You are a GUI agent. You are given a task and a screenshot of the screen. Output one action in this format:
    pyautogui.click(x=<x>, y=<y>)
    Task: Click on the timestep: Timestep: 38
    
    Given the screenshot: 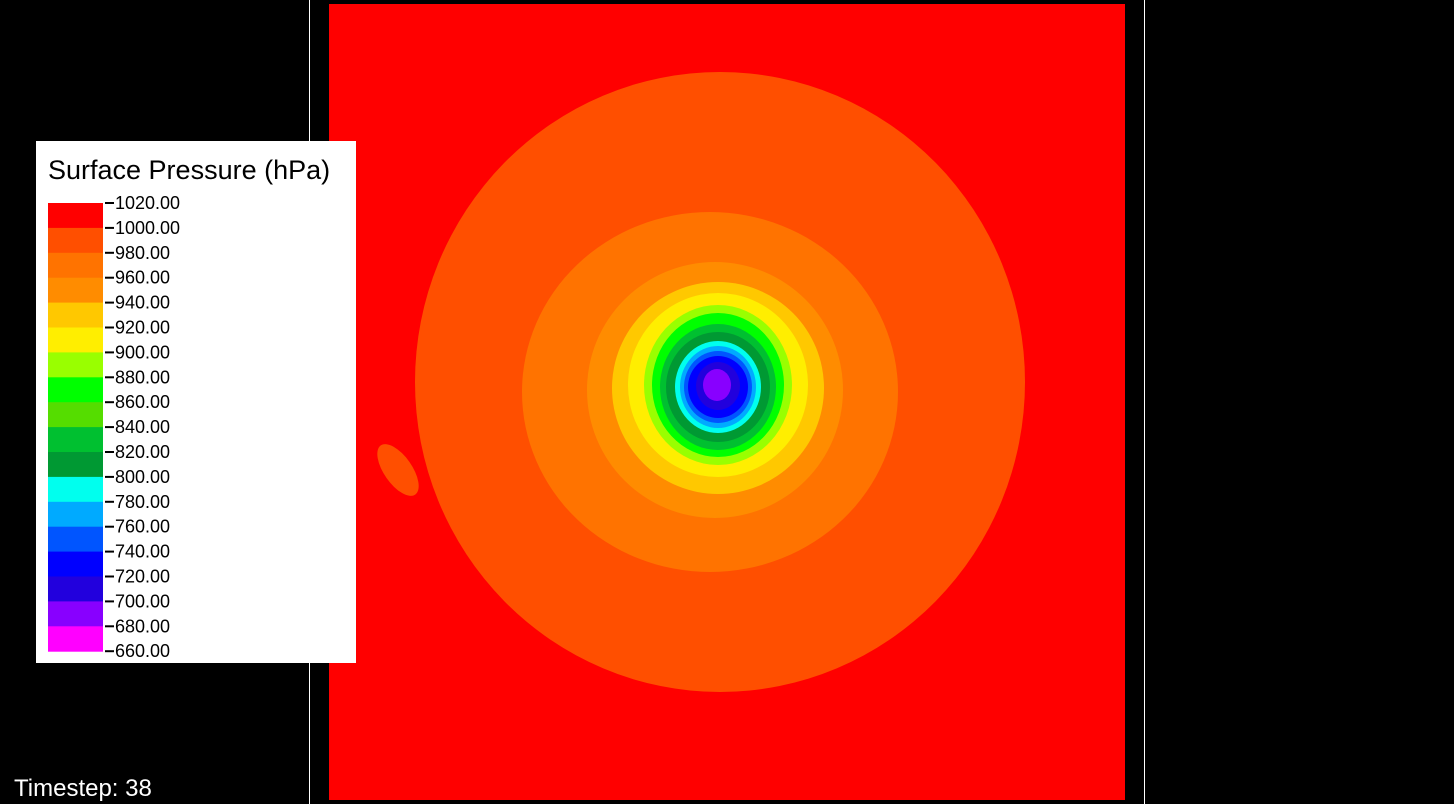 What is the action you would take?
    pyautogui.click(x=83, y=788)
    